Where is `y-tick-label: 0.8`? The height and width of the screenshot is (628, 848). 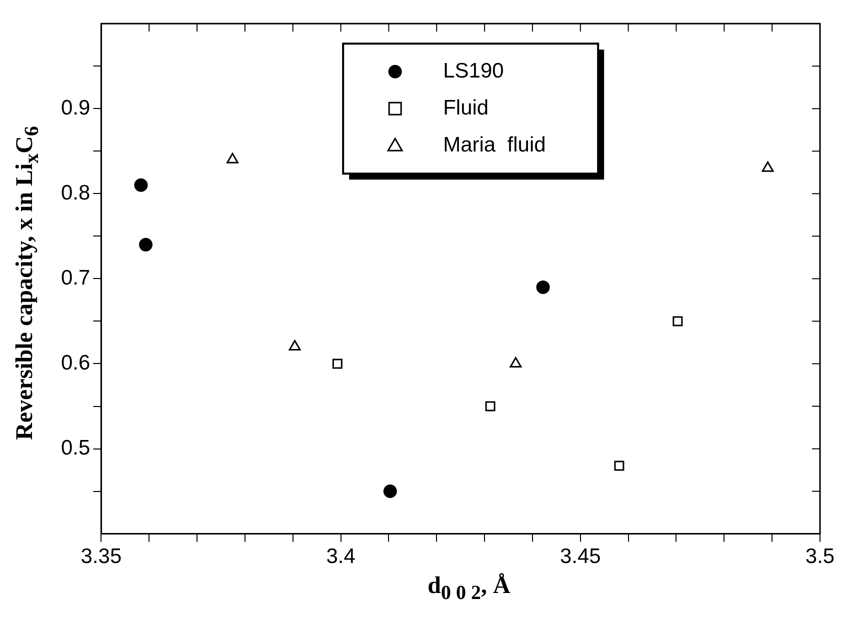 y-tick-label: 0.8 is located at coordinates (75, 192).